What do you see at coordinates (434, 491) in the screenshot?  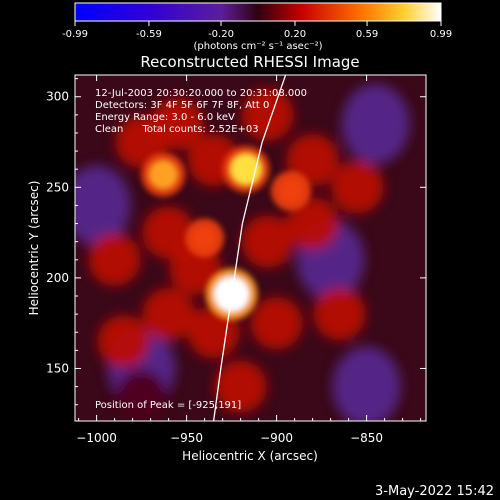 I see `timestamp: 3-May-2022 15:42` at bounding box center [434, 491].